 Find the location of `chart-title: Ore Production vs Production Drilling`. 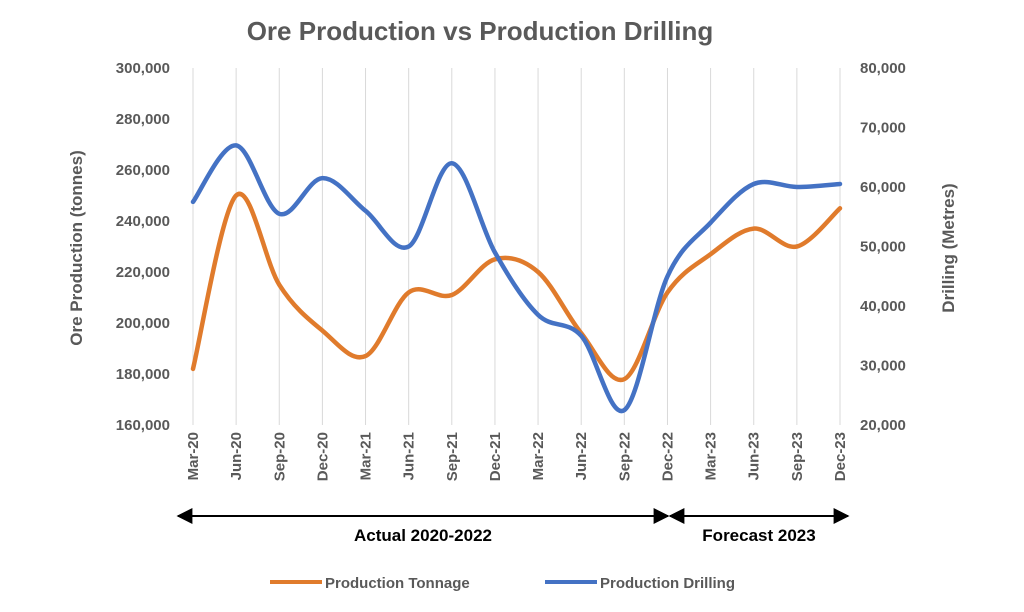

chart-title: Ore Production vs Production Drilling is located at coordinates (480, 31).